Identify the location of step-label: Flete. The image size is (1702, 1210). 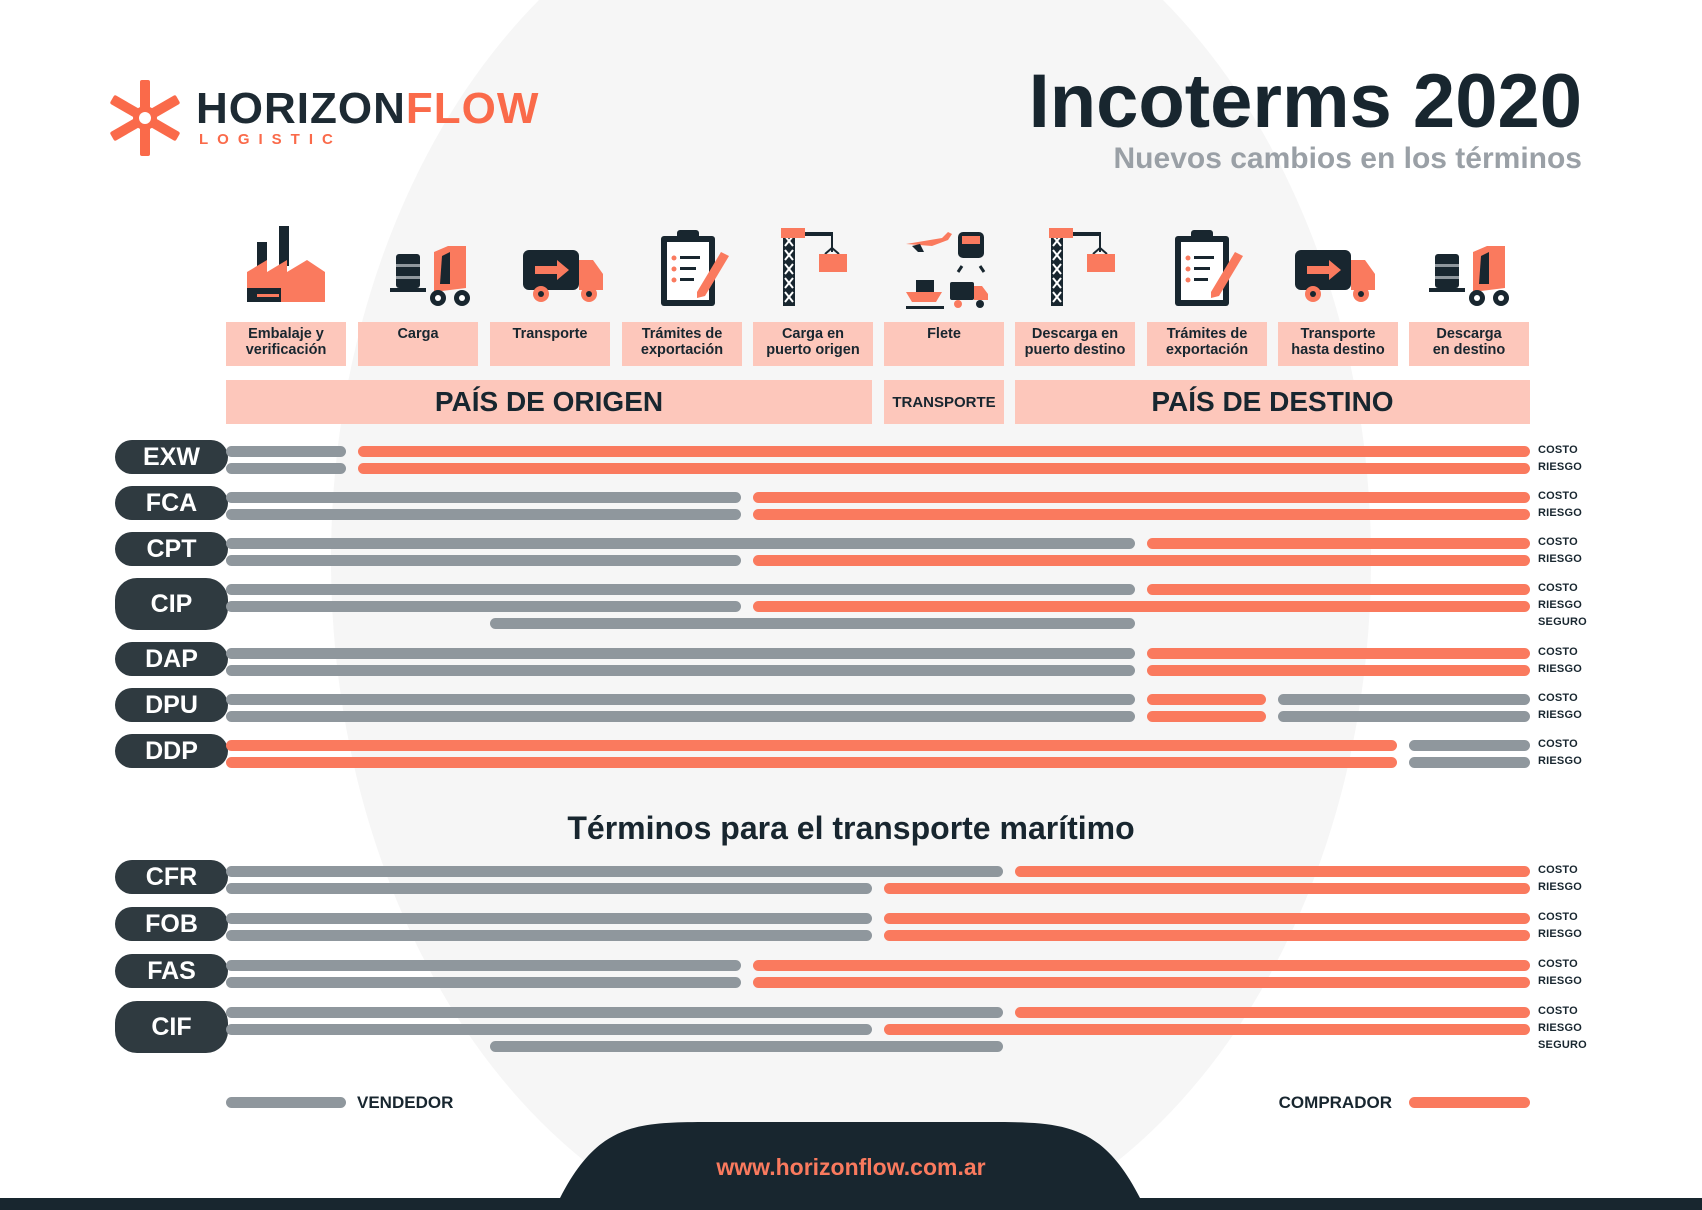
(944, 344).